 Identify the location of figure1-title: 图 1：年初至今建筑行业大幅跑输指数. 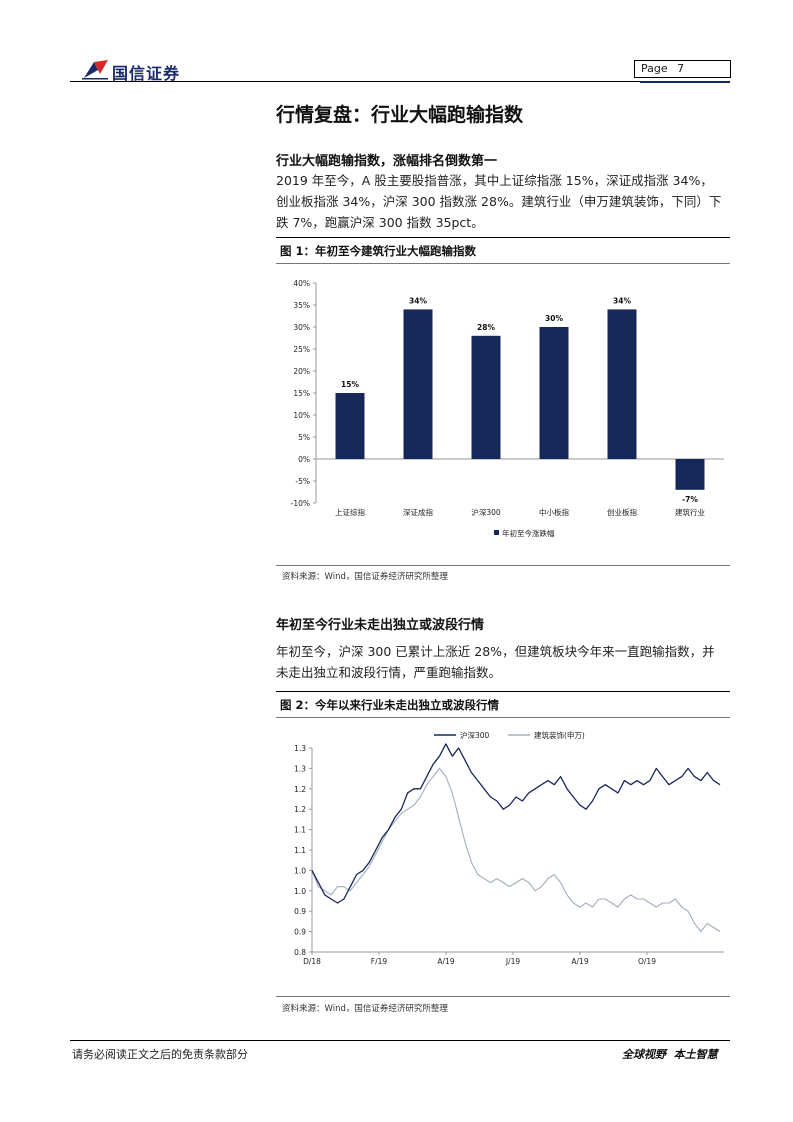
(378, 251).